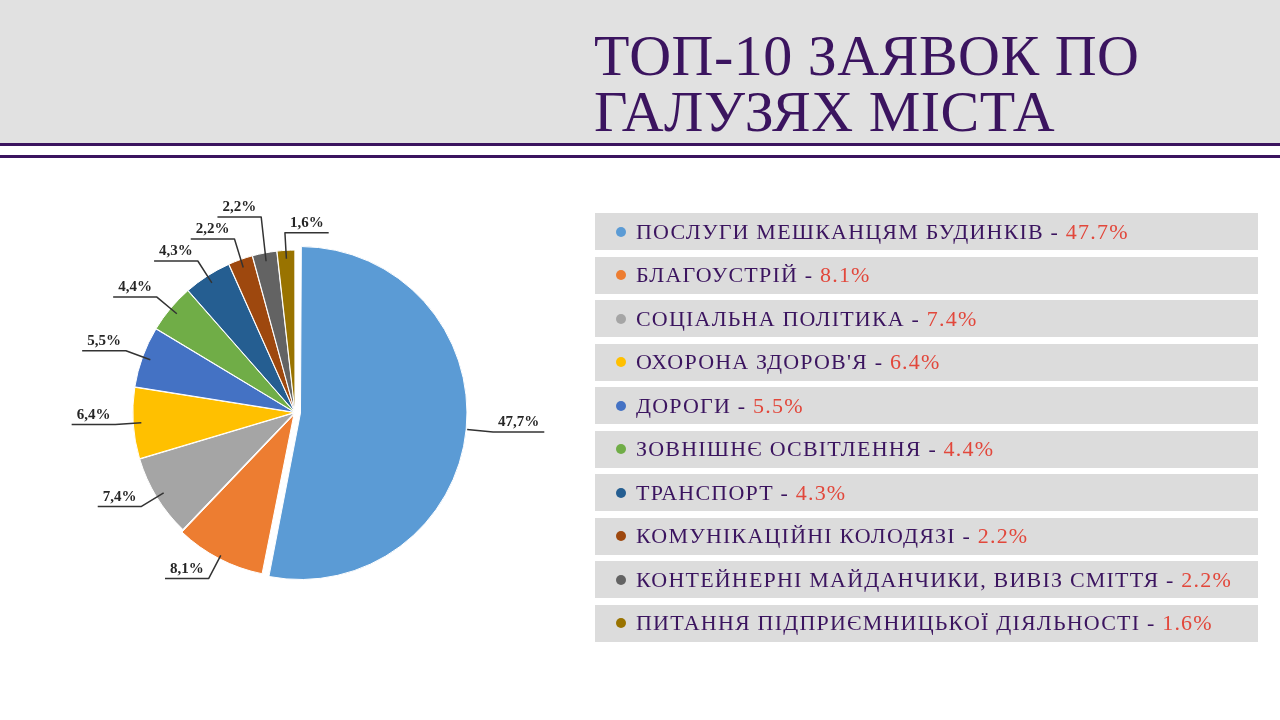 The width and height of the screenshot is (1280, 720). I want to click on legend-label: СОЦІАЛЬНА ПОЛІТИКА - 7.4%, so click(807, 318).